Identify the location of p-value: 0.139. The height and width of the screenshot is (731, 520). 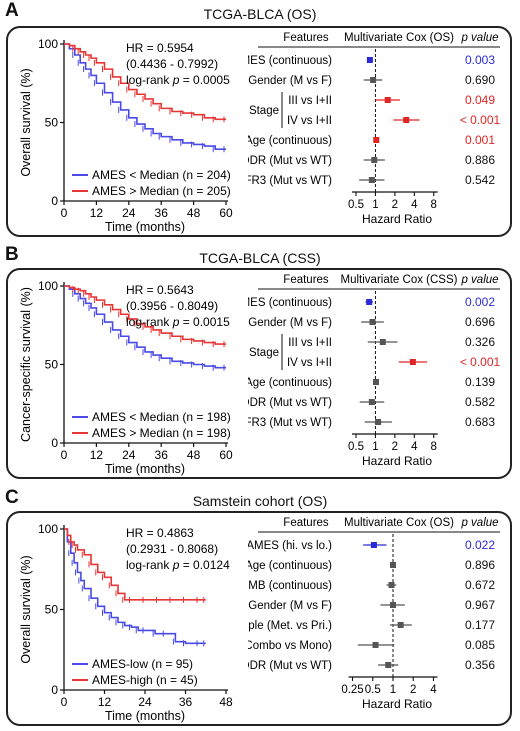
(480, 382).